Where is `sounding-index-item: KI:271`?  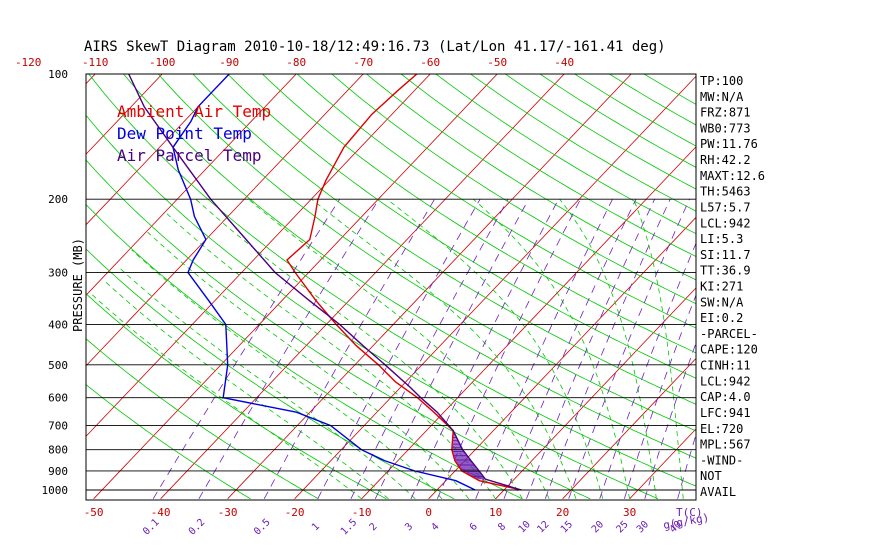 sounding-index-item: KI:271 is located at coordinates (721, 287).